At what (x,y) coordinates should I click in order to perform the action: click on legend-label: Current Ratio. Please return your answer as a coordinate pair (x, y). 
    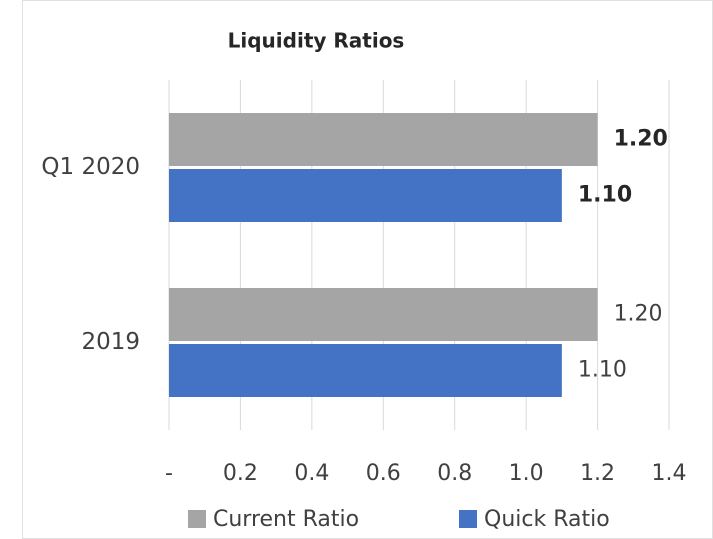
    Looking at the image, I should click on (286, 519).